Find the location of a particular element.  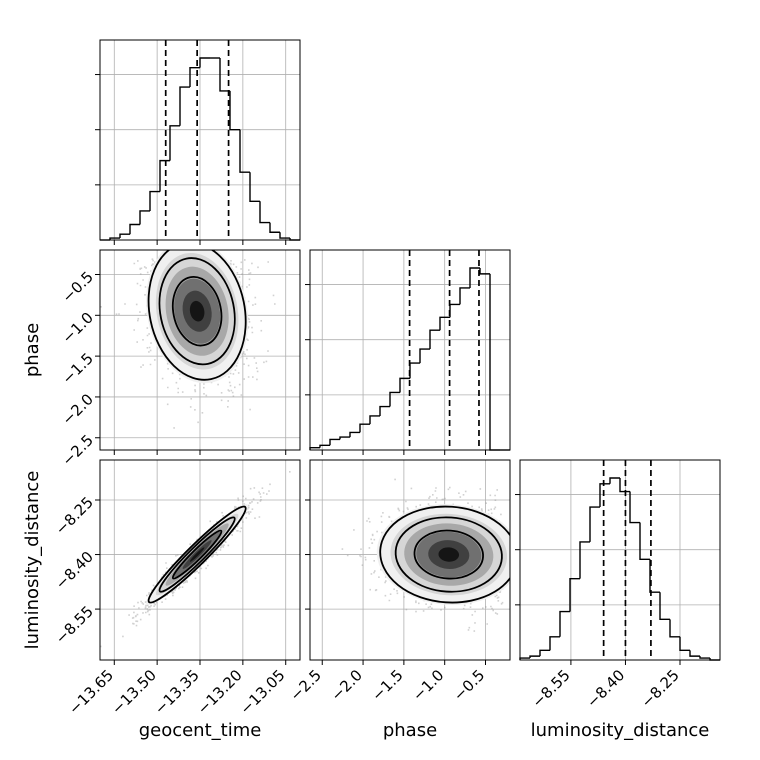

y-tick-label-luminosity-distance-2: −8.25 is located at coordinates (74, 515).